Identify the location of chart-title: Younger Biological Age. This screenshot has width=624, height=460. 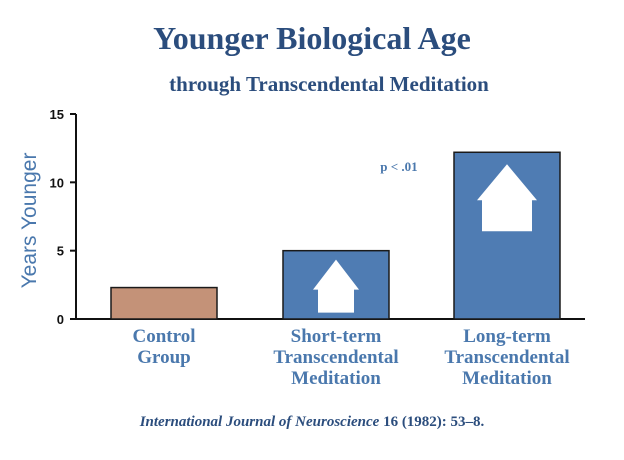
(312, 38).